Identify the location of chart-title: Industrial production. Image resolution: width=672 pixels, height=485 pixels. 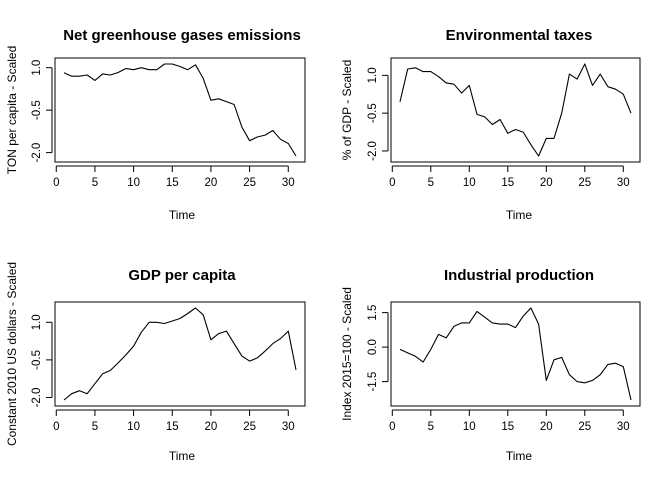
(519, 275).